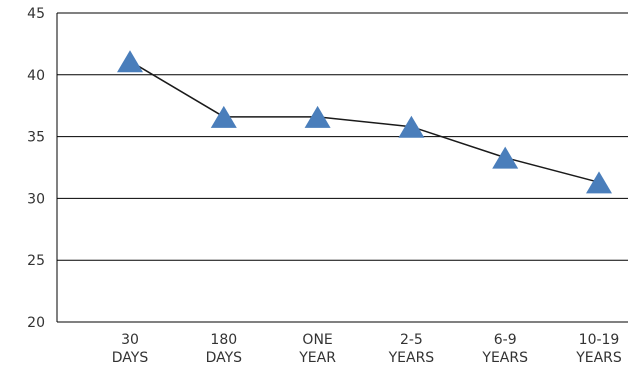 The height and width of the screenshot is (371, 631). Describe the element at coordinates (505, 340) in the screenshot. I see `x-tick-label-4-0: 6-9` at that location.